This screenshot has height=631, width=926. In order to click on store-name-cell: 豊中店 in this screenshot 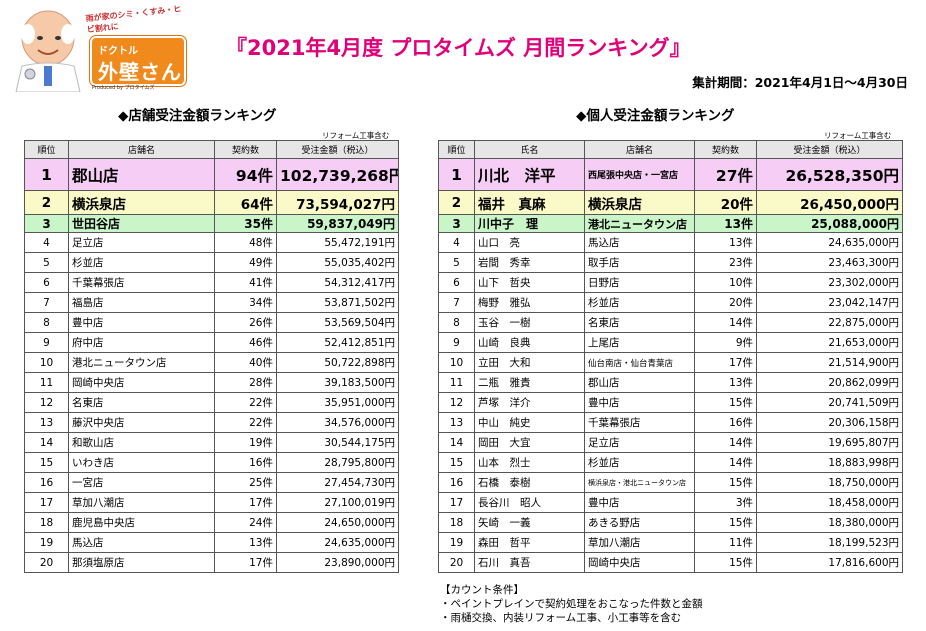, I will do `click(639, 402)`.